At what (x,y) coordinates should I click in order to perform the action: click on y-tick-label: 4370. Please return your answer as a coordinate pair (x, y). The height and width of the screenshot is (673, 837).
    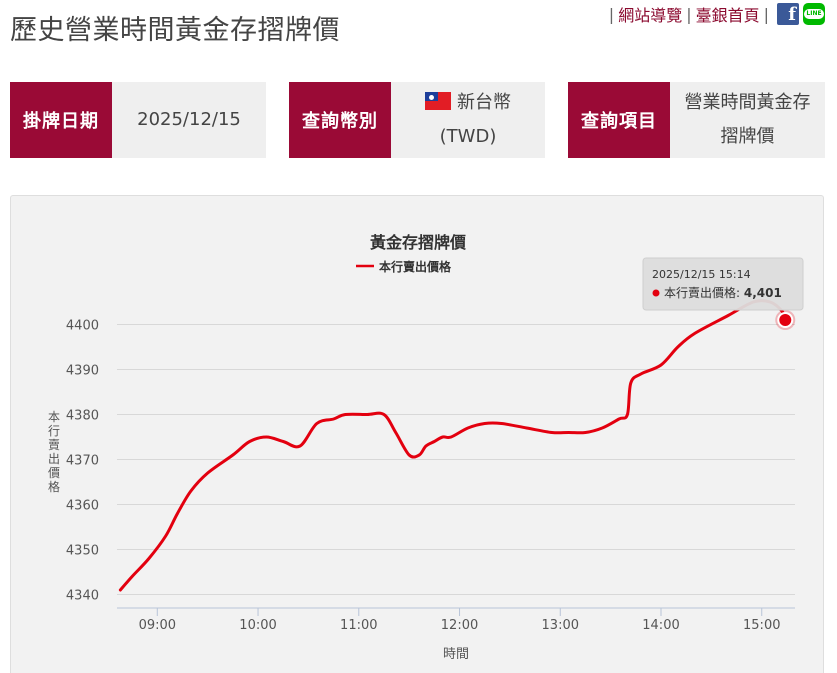
    Looking at the image, I should click on (82, 461).